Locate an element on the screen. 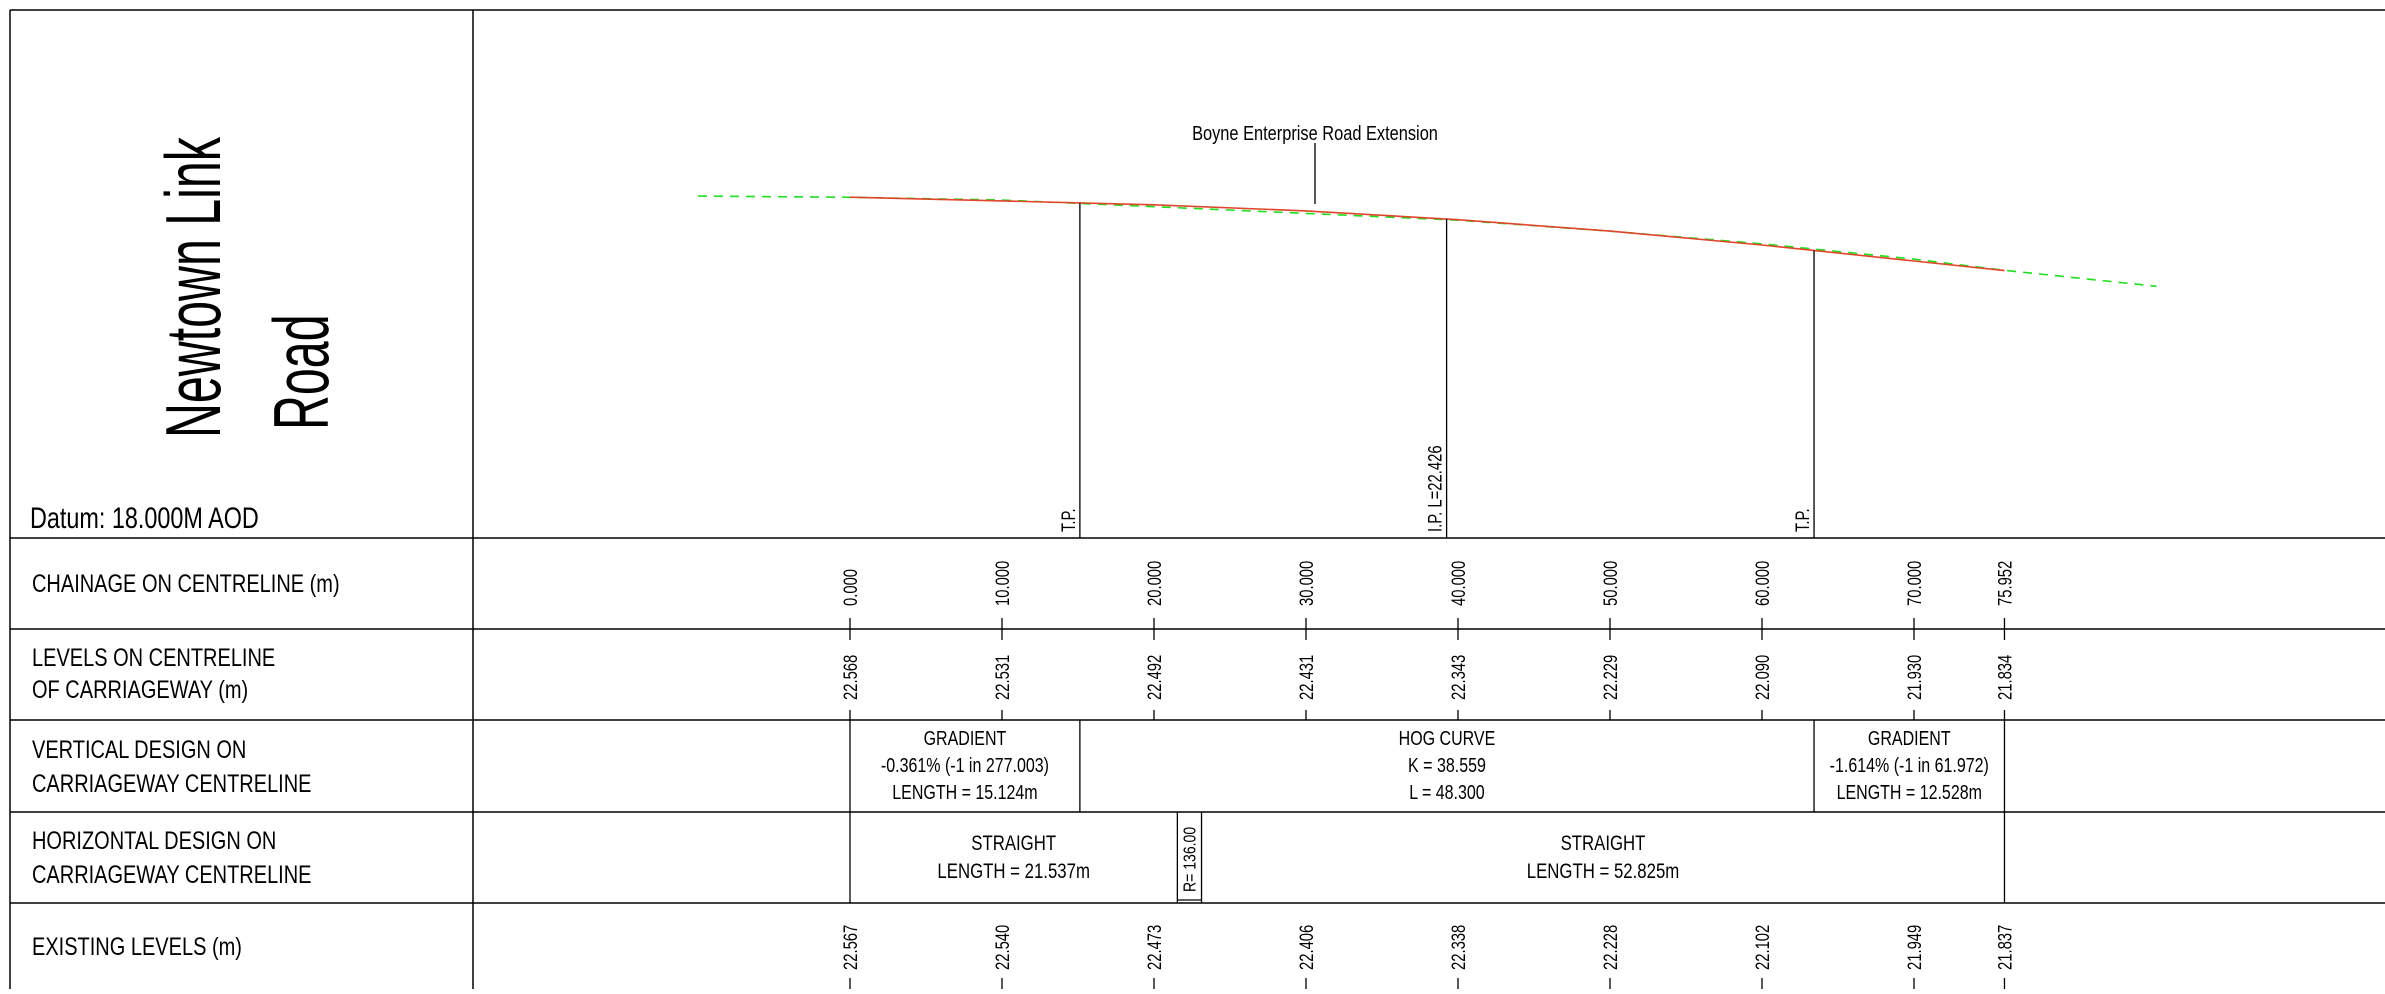  chainage-value: 0.000 is located at coordinates (850, 587).